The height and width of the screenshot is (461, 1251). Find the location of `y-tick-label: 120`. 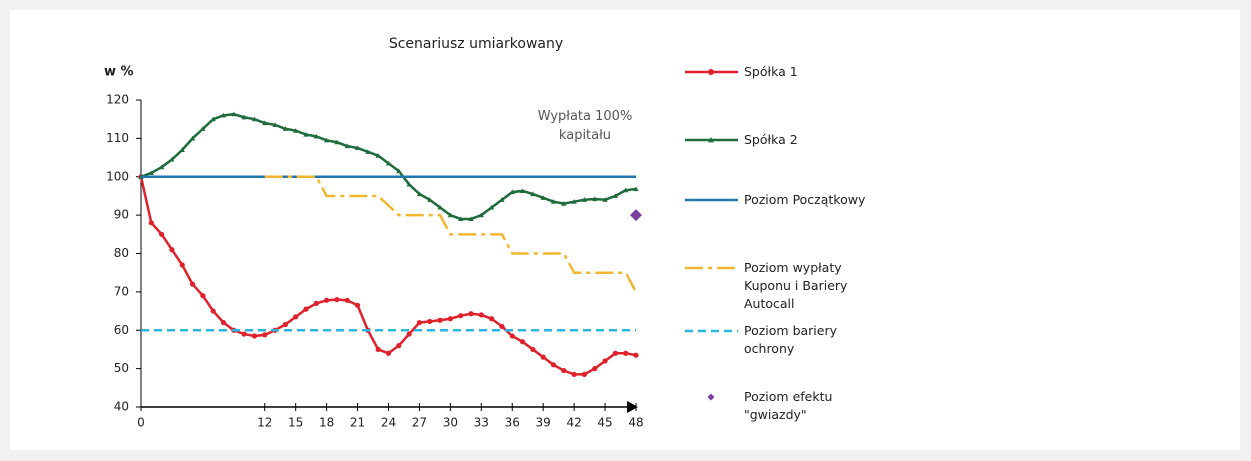

y-tick-label: 120 is located at coordinates (117, 100).